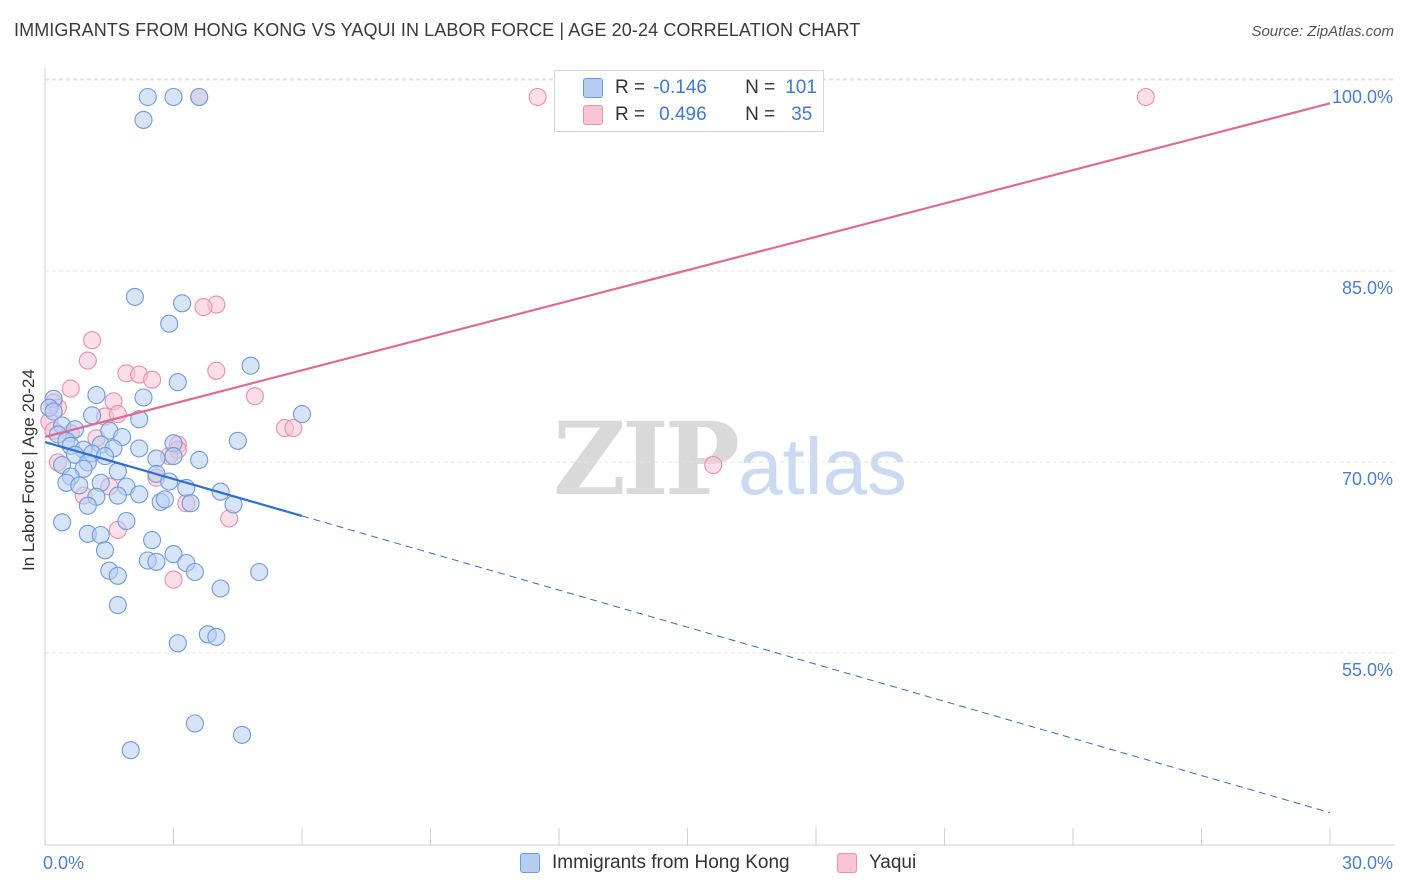  Describe the element at coordinates (802, 114) in the screenshot. I see `n-value: 35` at that location.